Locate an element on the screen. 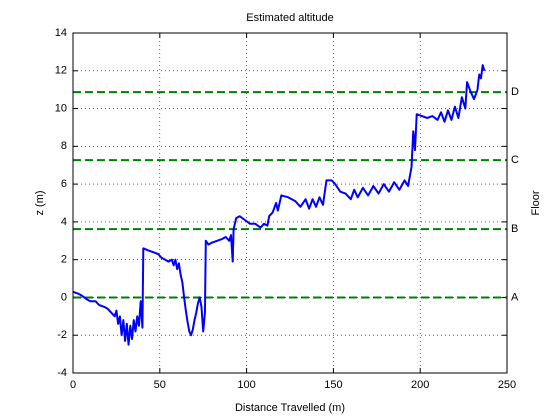  y-axis-label: z (m) is located at coordinates (40, 202).